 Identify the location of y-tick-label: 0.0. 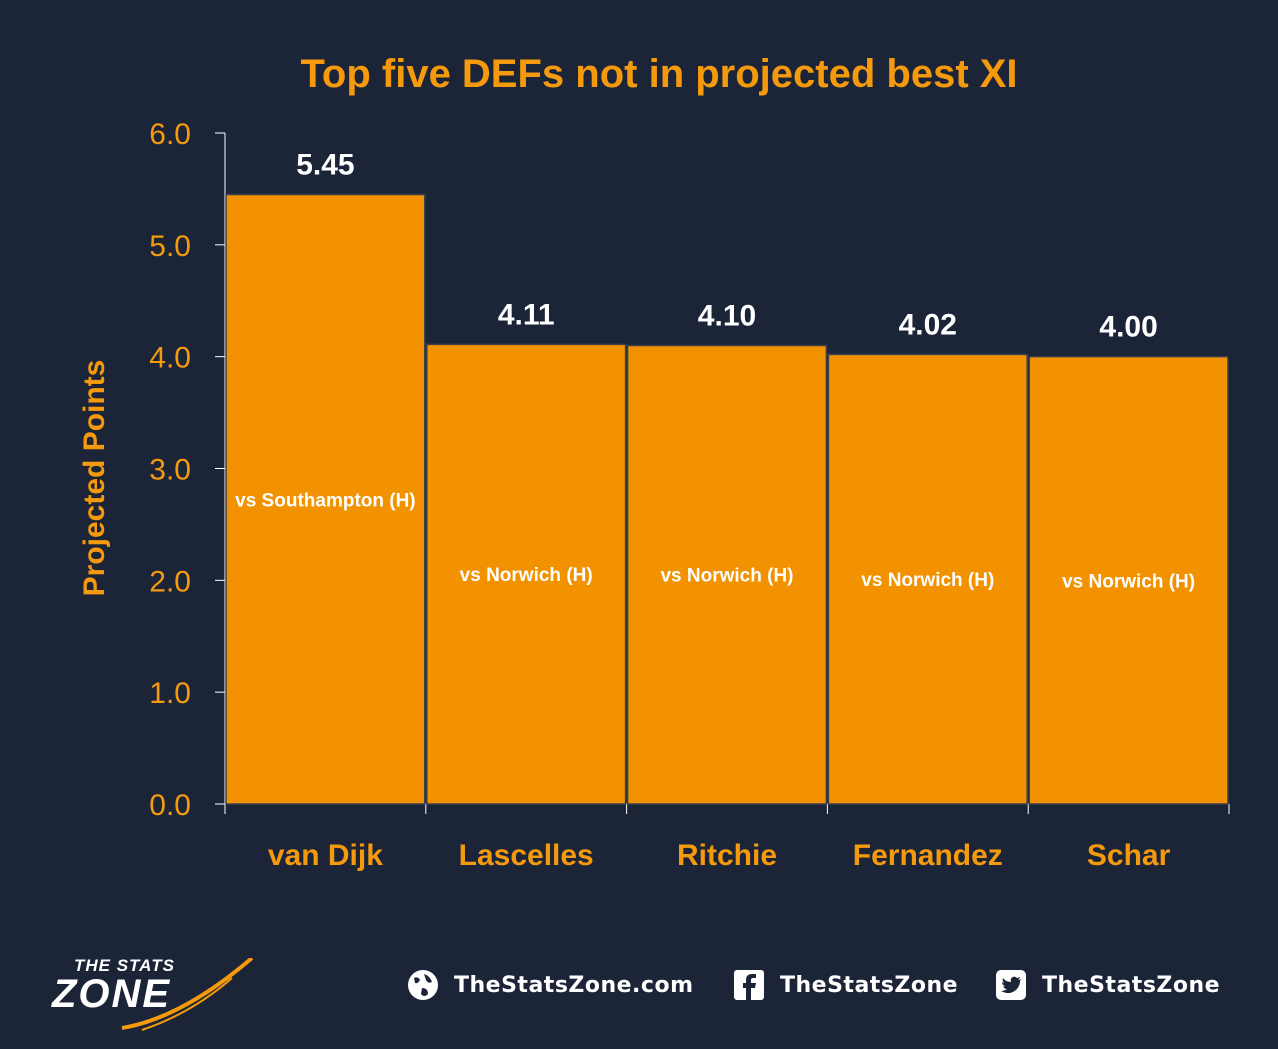
(170, 805).